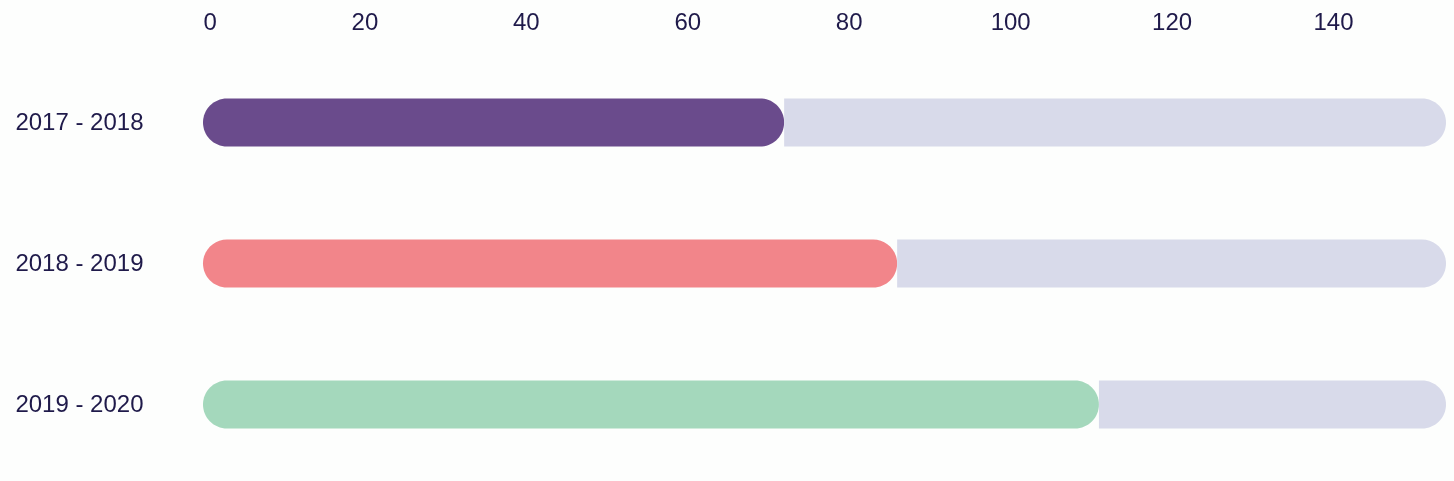 The height and width of the screenshot is (481, 1454). I want to click on x-tick-label: 80, so click(849, 21).